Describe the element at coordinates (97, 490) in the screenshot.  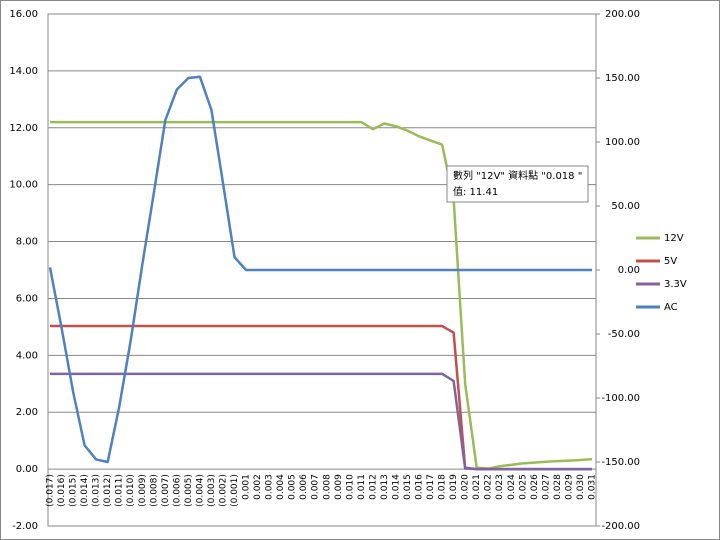
I see `x-tick-label: (0.013)` at that location.